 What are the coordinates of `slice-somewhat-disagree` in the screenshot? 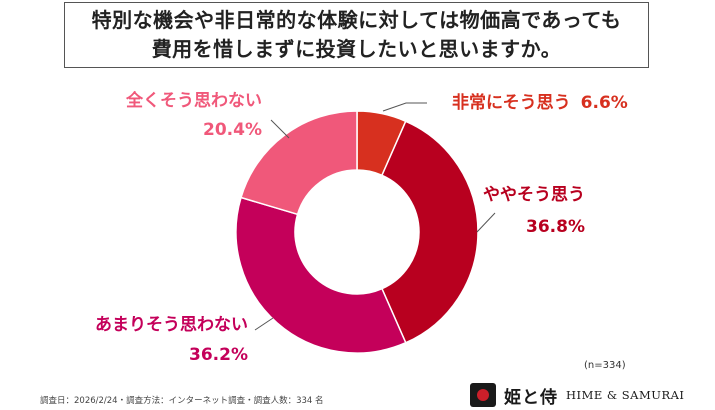 It's located at (321, 275).